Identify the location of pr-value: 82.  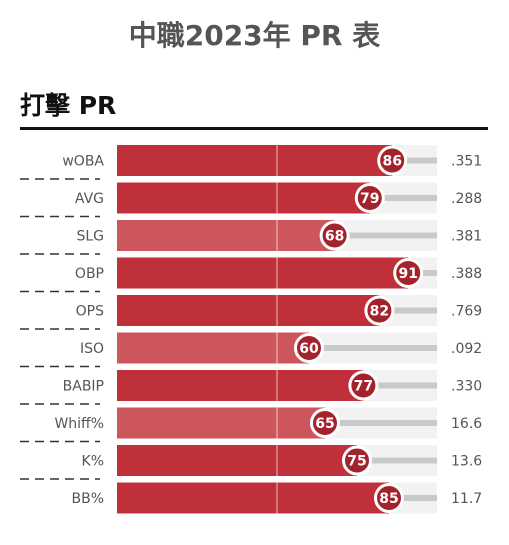
(379, 312).